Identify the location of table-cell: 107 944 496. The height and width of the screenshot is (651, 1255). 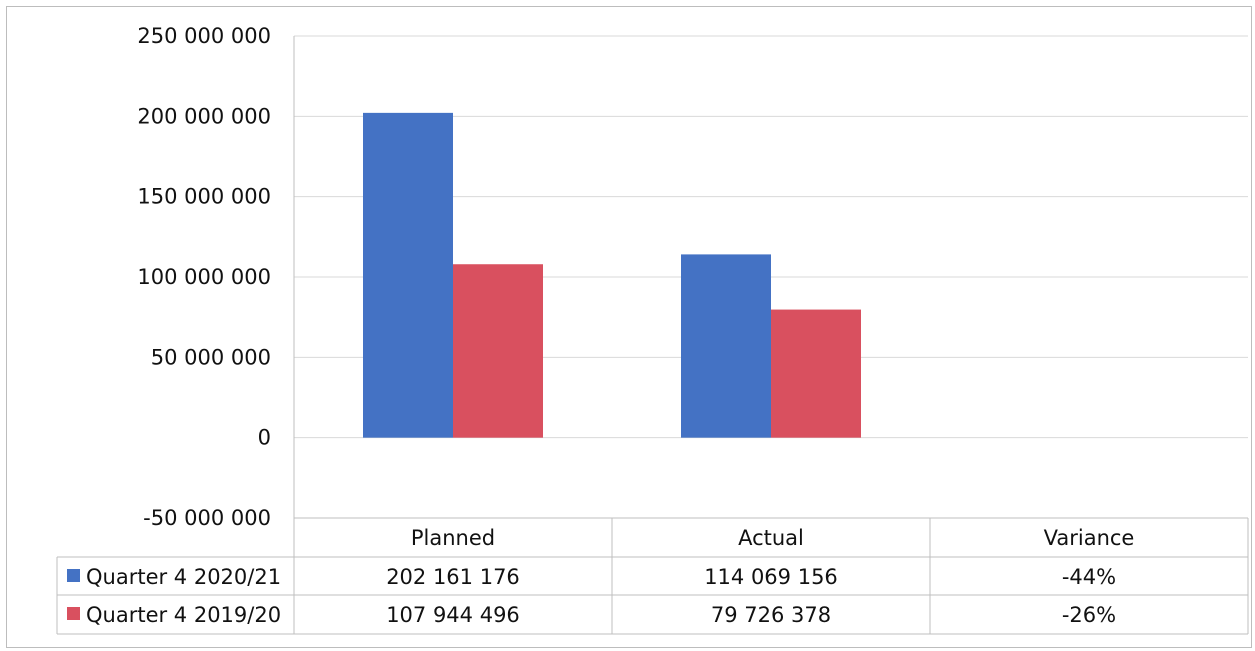
(453, 615).